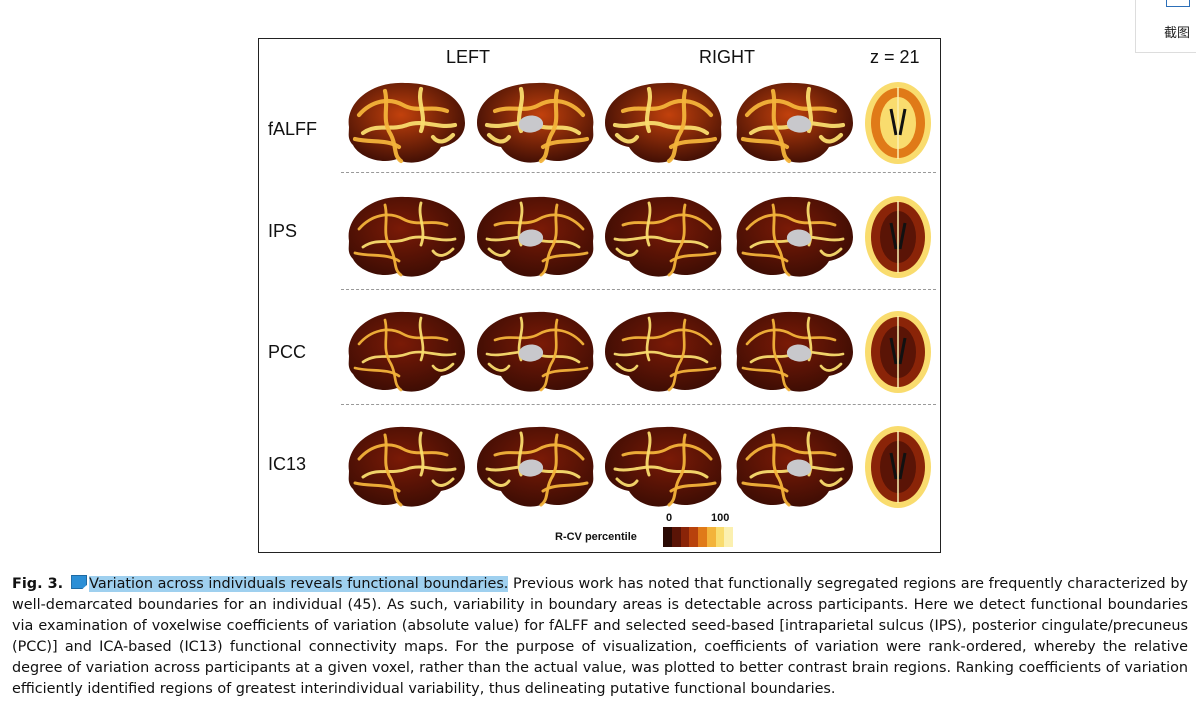  I want to click on colorbar-min-label: 0, so click(669, 518).